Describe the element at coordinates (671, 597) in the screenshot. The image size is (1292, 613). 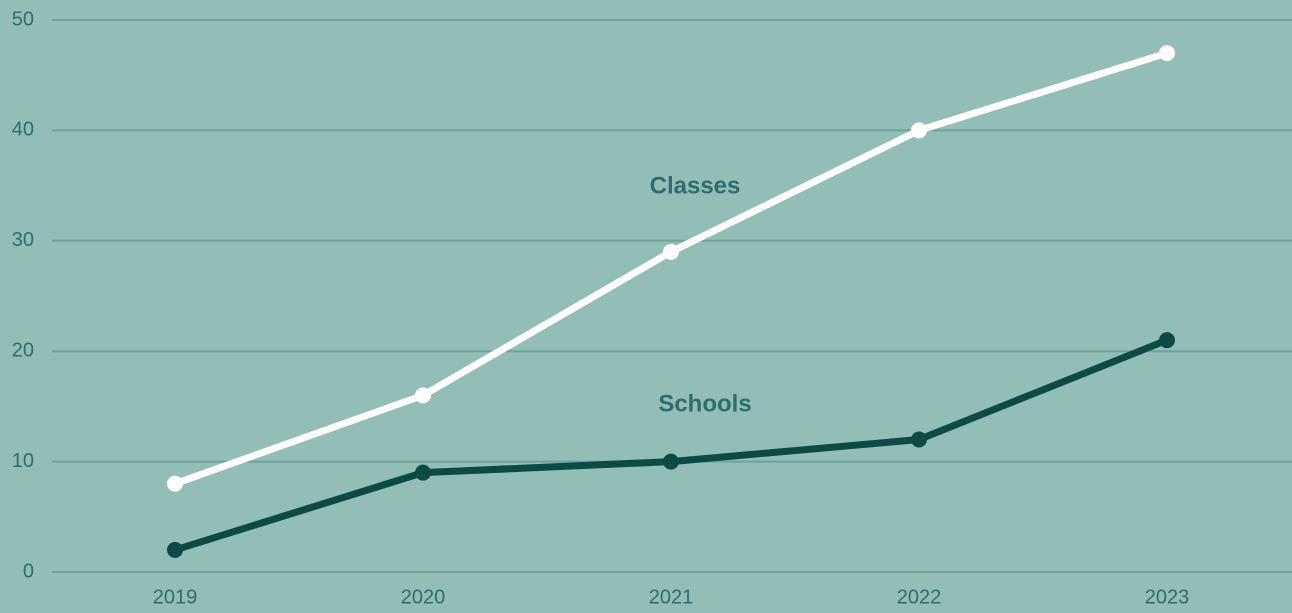
I see `x-tick-label: 2021` at that location.